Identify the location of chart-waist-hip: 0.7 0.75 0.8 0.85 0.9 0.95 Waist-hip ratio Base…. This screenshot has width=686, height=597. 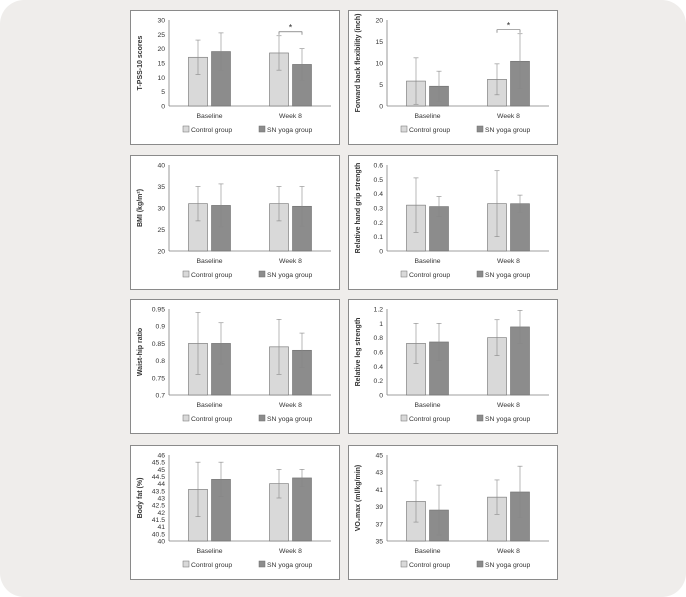
(234, 365).